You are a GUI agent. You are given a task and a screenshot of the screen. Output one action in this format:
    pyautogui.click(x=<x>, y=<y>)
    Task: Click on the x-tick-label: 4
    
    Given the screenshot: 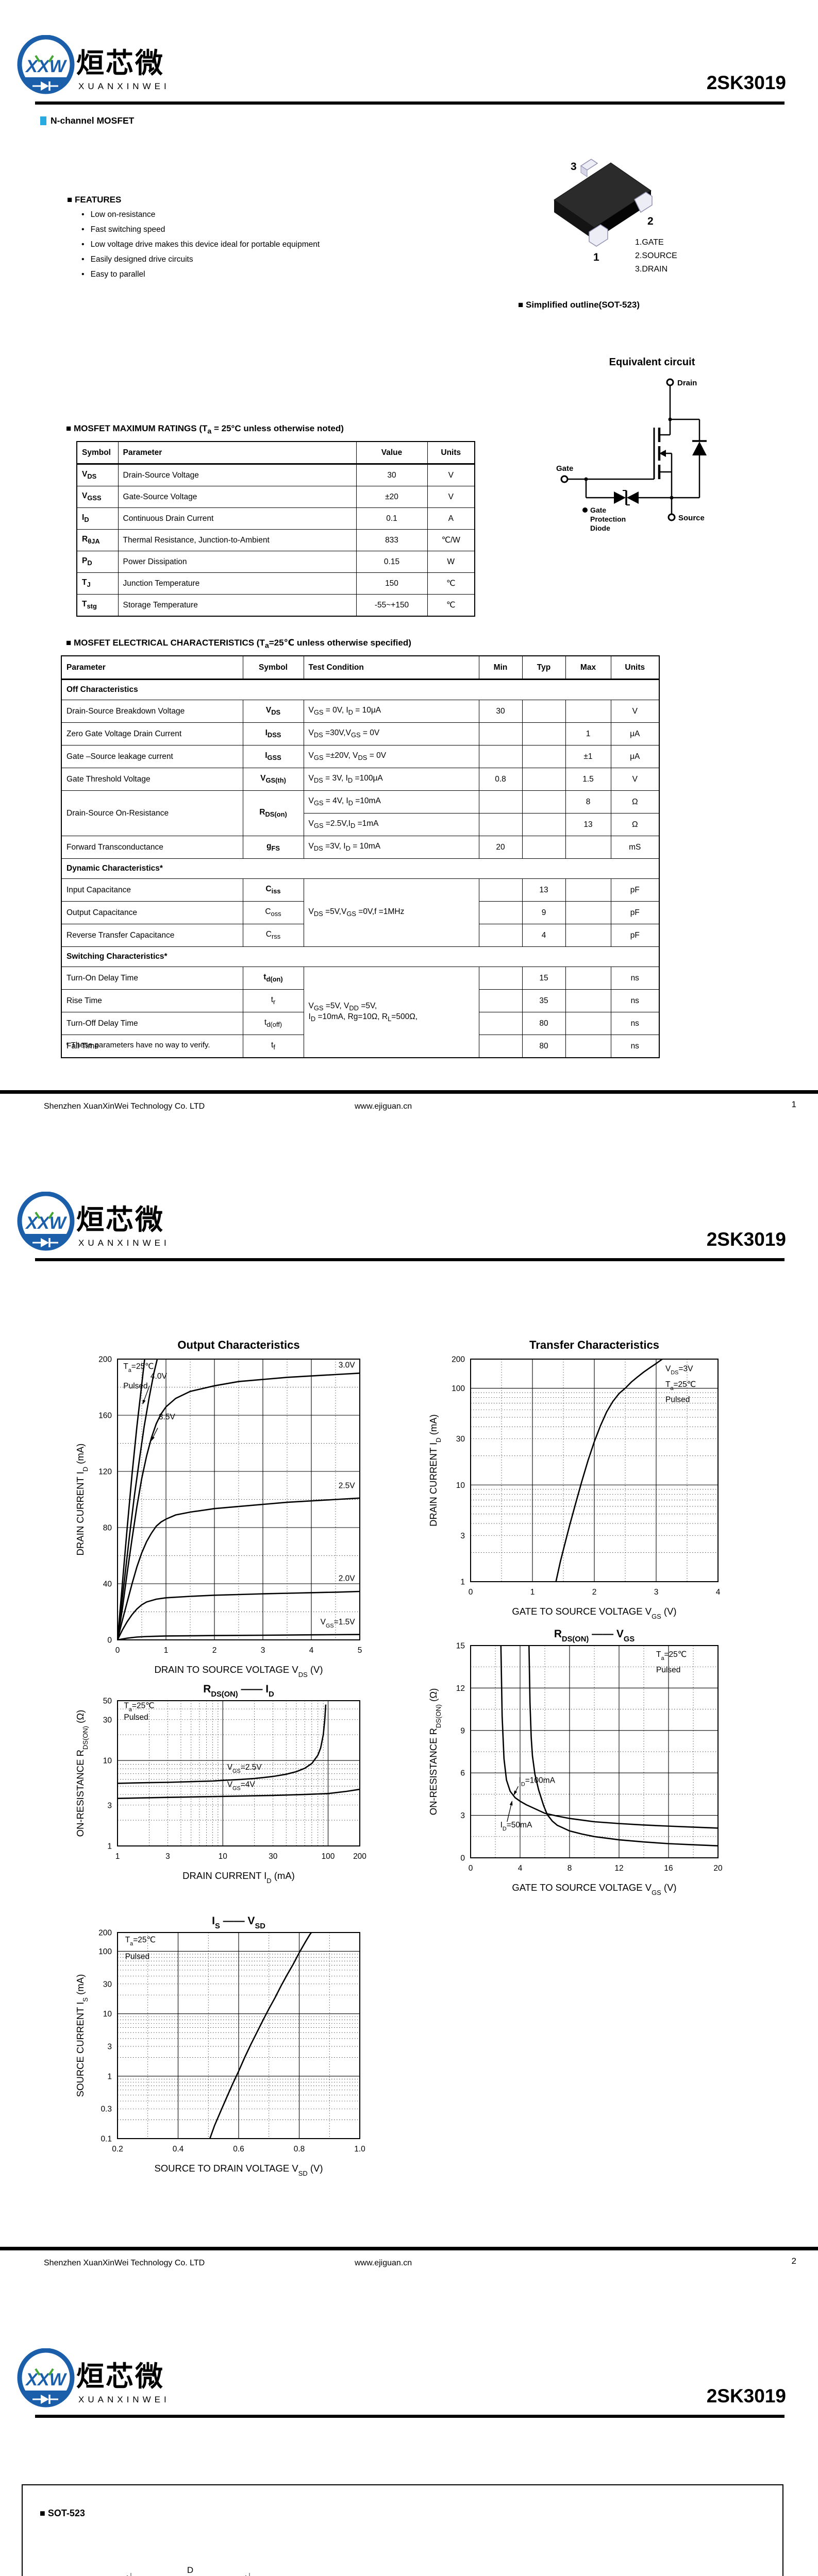 What is the action you would take?
    pyautogui.click(x=311, y=1650)
    